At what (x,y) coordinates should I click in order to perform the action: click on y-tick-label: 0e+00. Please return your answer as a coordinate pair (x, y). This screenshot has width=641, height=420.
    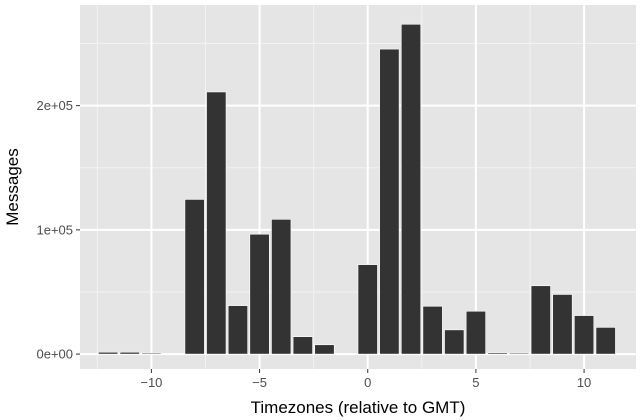
    Looking at the image, I should click on (54, 354).